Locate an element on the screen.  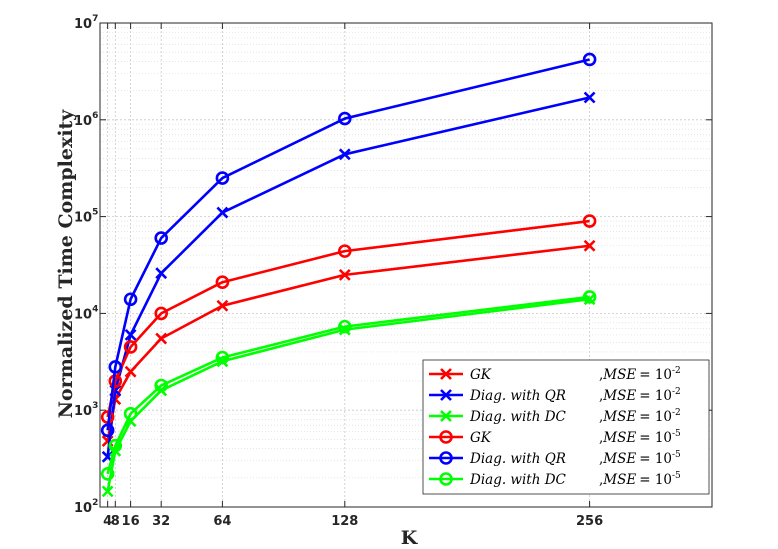
y-tick-label: 10⁷ is located at coordinates (86, 23).